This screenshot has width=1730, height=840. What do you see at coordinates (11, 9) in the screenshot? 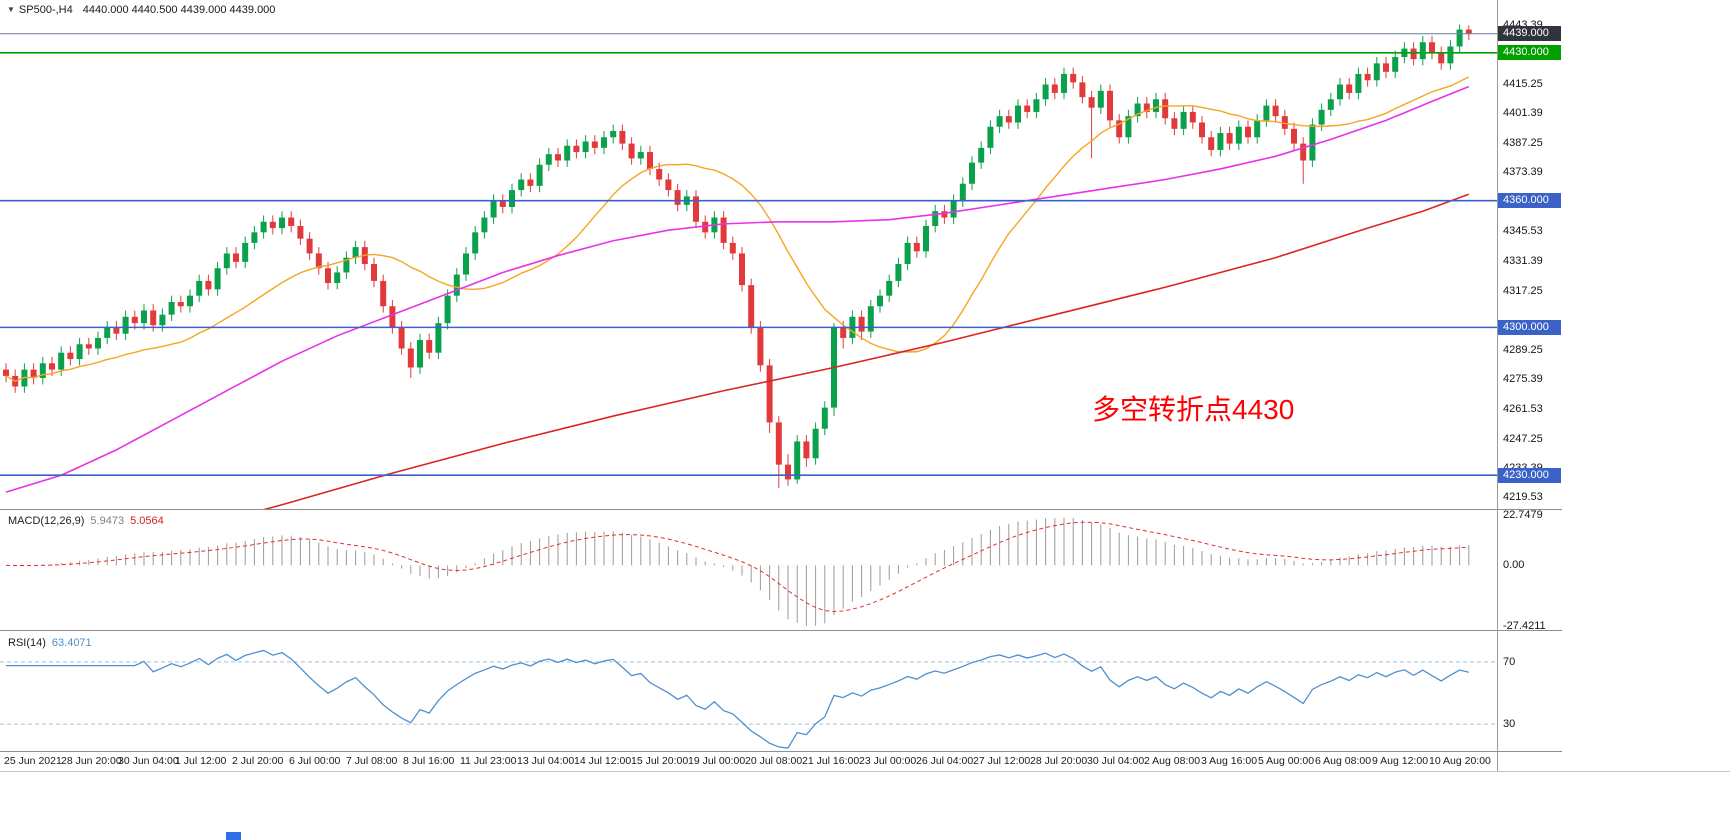
I see `chart-menu-triangle-icon: ▼` at bounding box center [11, 9].